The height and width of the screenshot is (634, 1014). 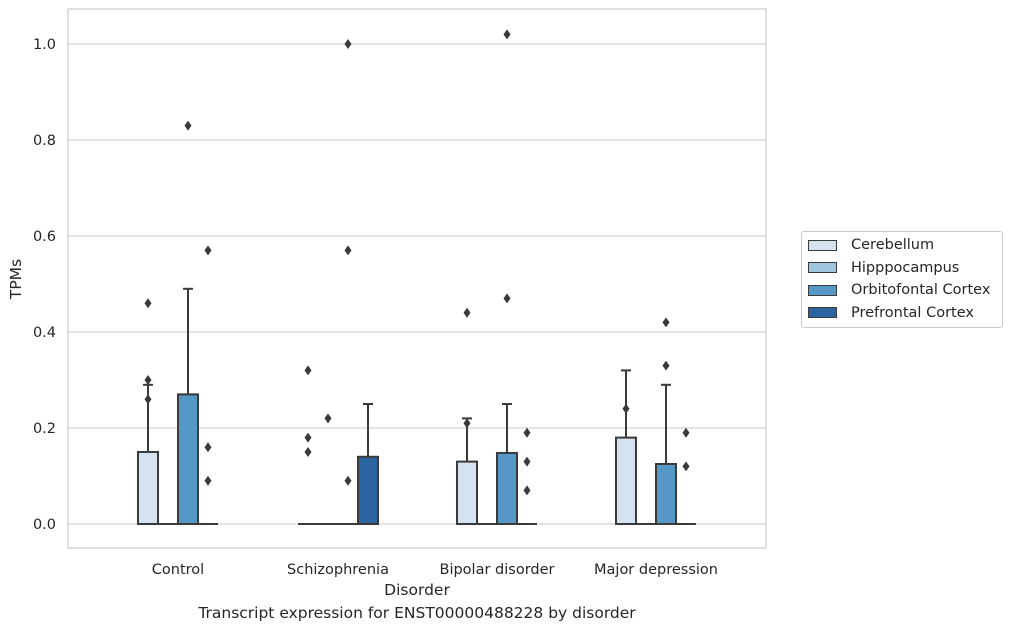 What do you see at coordinates (656, 570) in the screenshot?
I see `x-tick-label: Major depression` at bounding box center [656, 570].